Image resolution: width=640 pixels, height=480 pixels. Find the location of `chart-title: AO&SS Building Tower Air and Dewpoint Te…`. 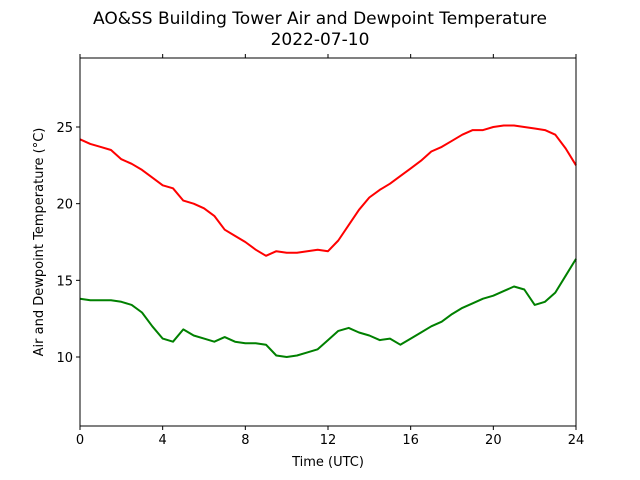

chart-title: AO&SS Building Tower Air and Dewpoint Te… is located at coordinates (320, 19).